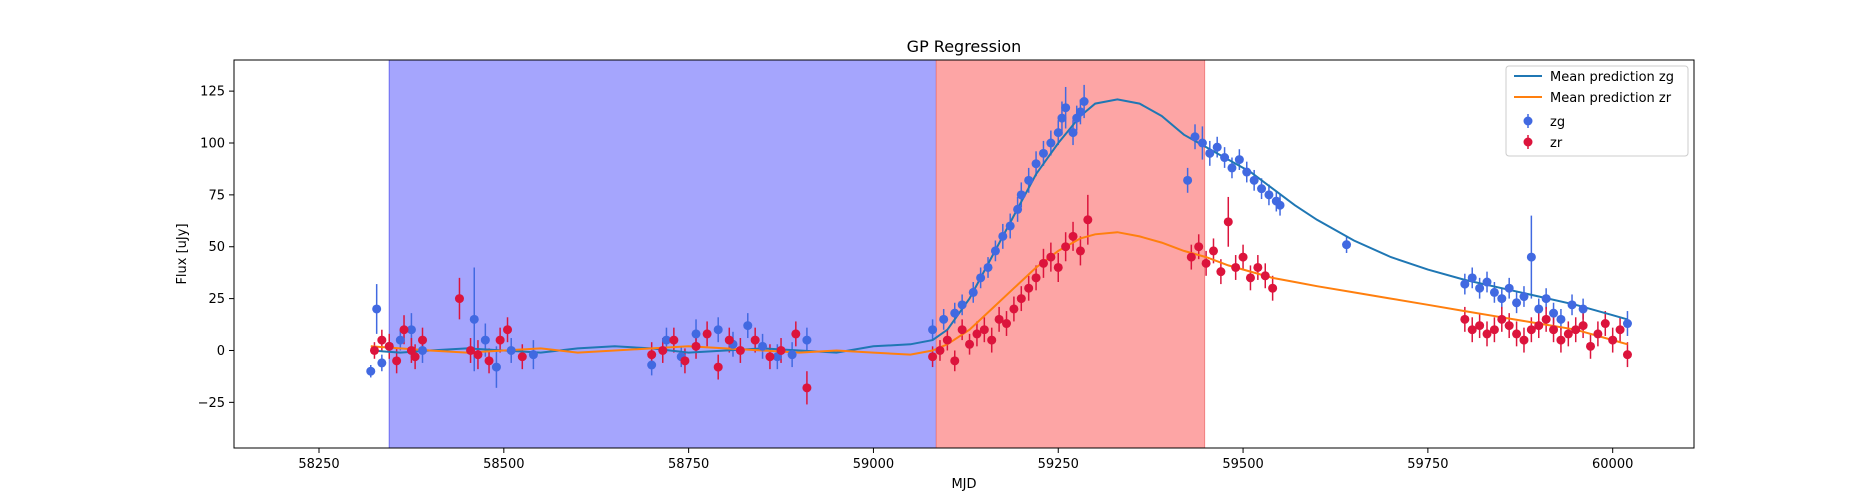 Image resolution: width=1875 pixels, height=500 pixels. Describe the element at coordinates (1556, 143) in the screenshot. I see `legend-label-zr-points: zr` at that location.